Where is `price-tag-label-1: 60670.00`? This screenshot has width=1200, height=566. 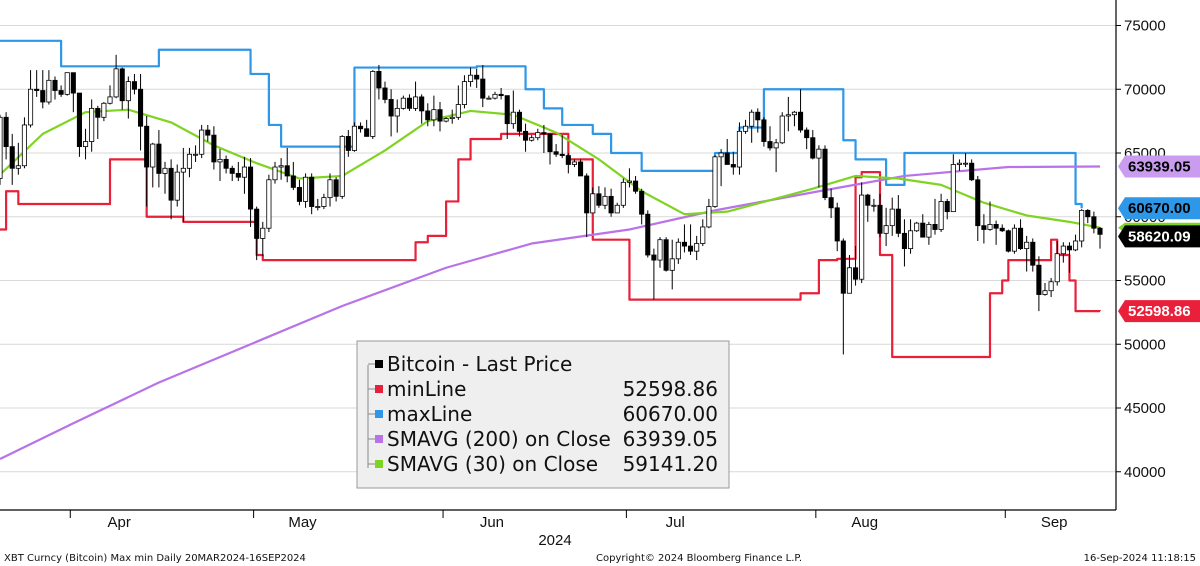
price-tag-label-1: 60670.00 is located at coordinates (1159, 208).